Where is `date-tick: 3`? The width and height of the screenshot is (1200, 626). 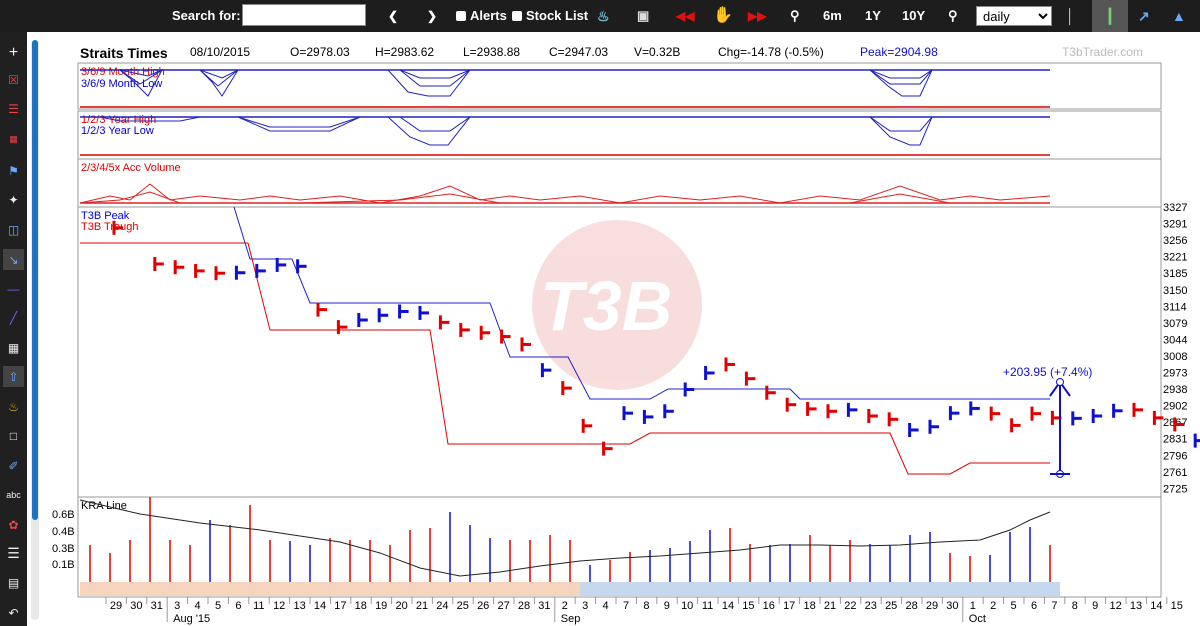
date-tick: 3 is located at coordinates (177, 606).